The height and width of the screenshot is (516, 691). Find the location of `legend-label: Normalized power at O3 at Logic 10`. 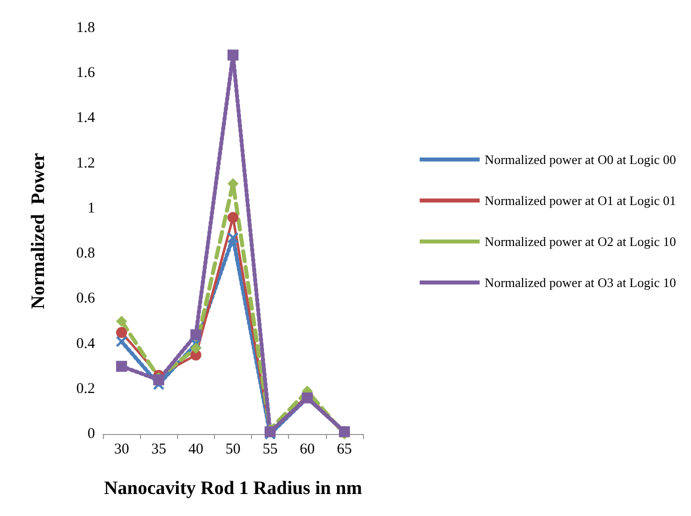

legend-label: Normalized power at O3 at Logic 10 is located at coordinates (580, 282).